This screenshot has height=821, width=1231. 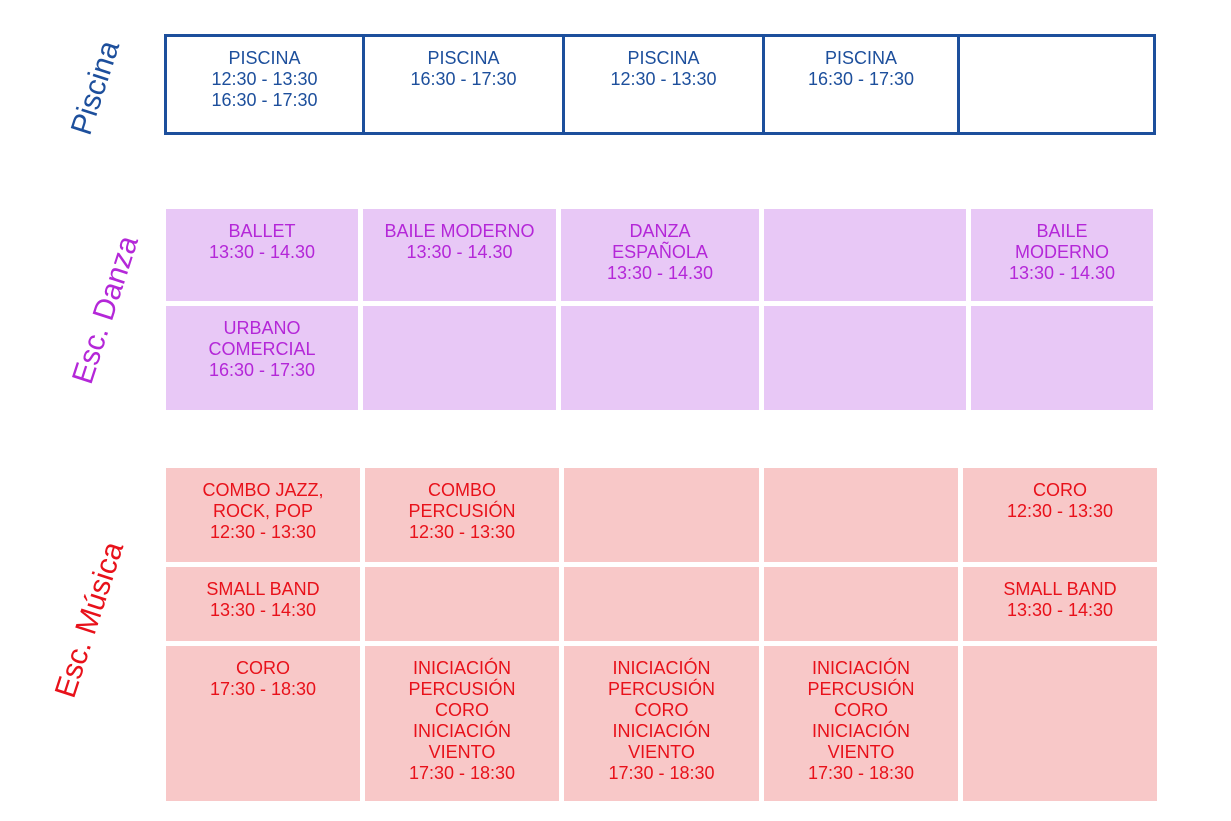 What do you see at coordinates (89, 619) in the screenshot?
I see `section-label-musica: Esc. Música` at bounding box center [89, 619].